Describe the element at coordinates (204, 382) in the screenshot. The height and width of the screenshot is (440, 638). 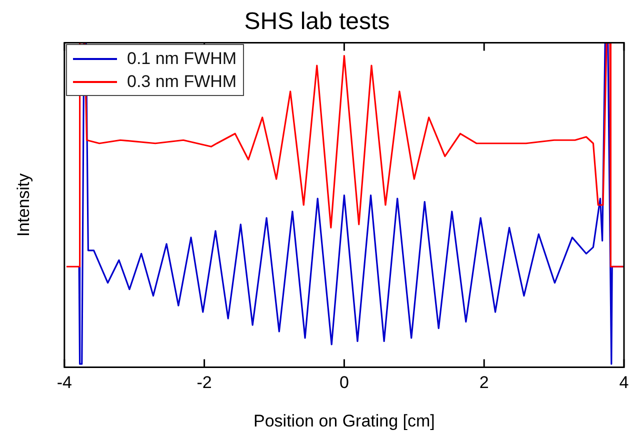
I see `x-tick-label: -2` at that location.